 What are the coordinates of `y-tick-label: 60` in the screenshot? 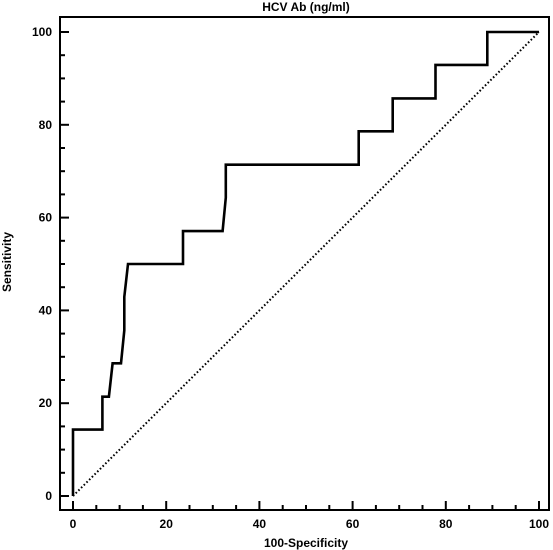 It's located at (46, 218).